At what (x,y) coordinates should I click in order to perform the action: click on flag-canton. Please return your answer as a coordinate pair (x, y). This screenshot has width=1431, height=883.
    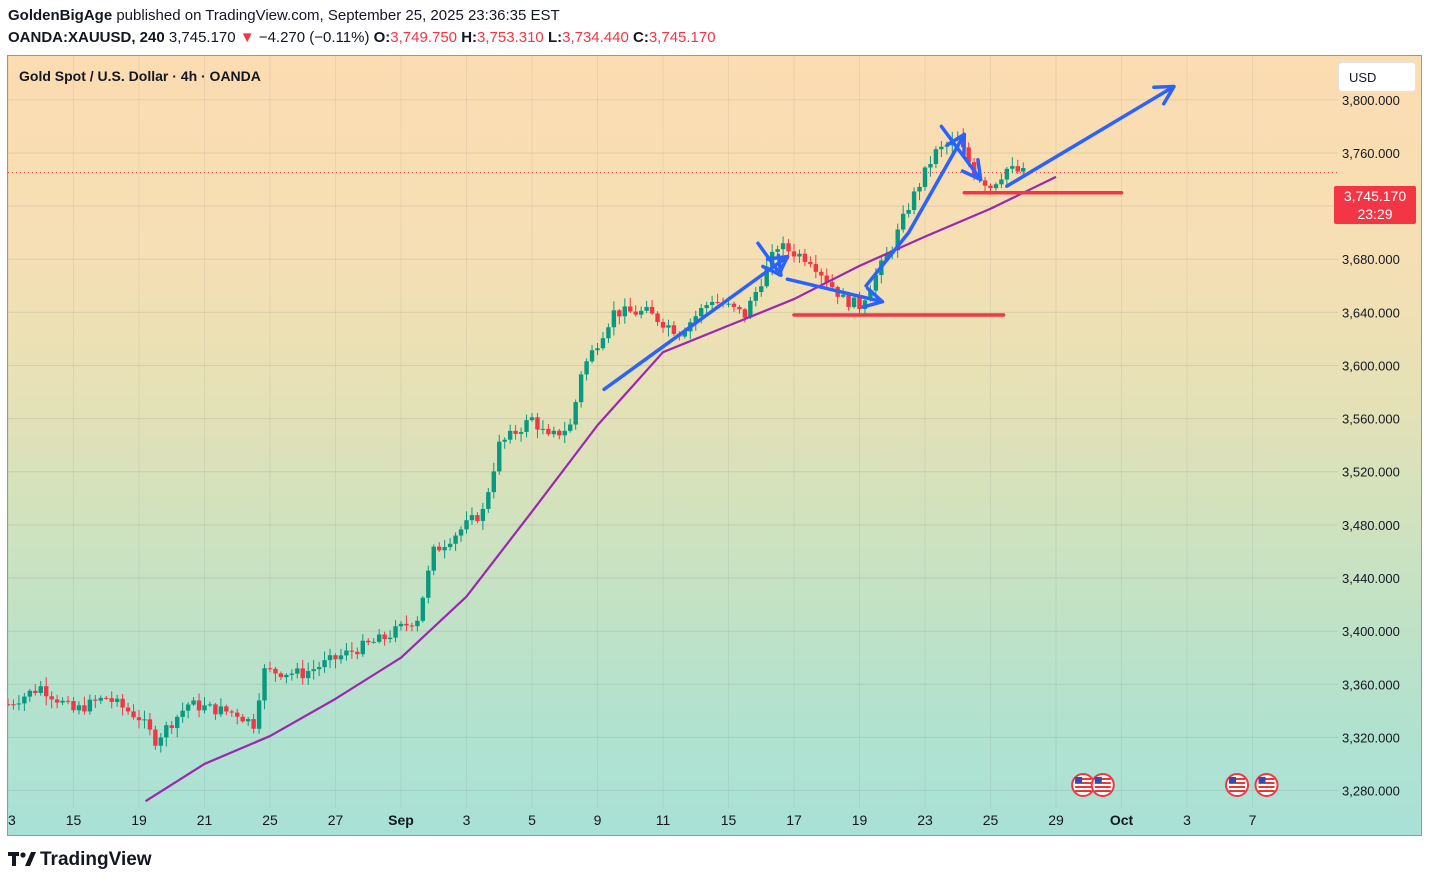
    Looking at the image, I should click on (1233, 780).